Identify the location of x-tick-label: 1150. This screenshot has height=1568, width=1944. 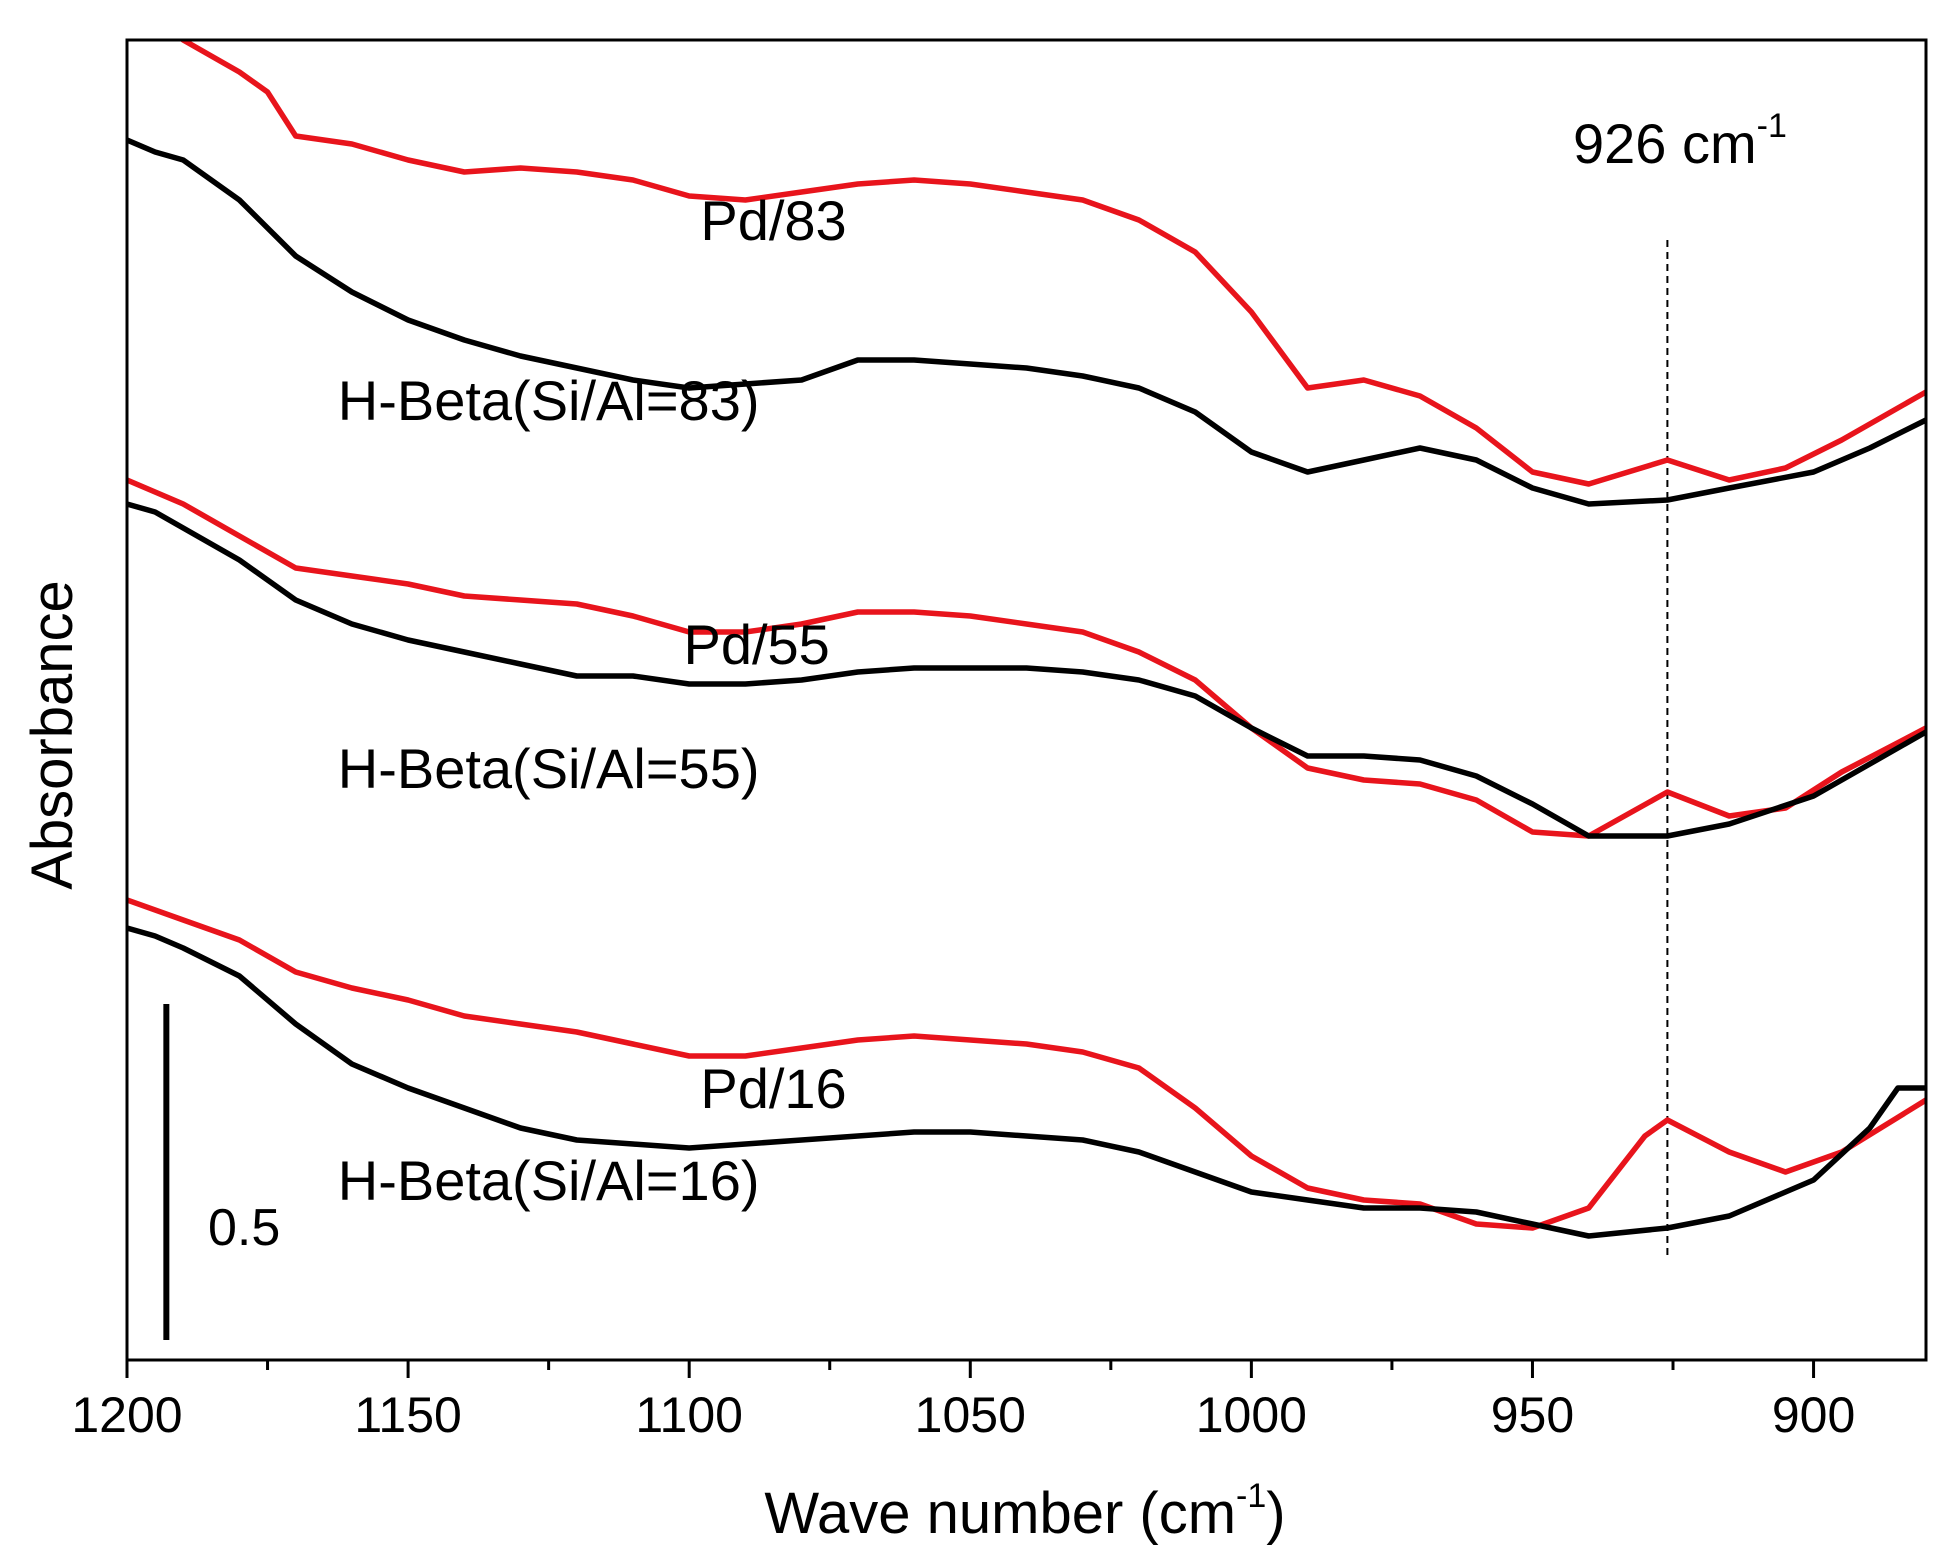
(408, 1415).